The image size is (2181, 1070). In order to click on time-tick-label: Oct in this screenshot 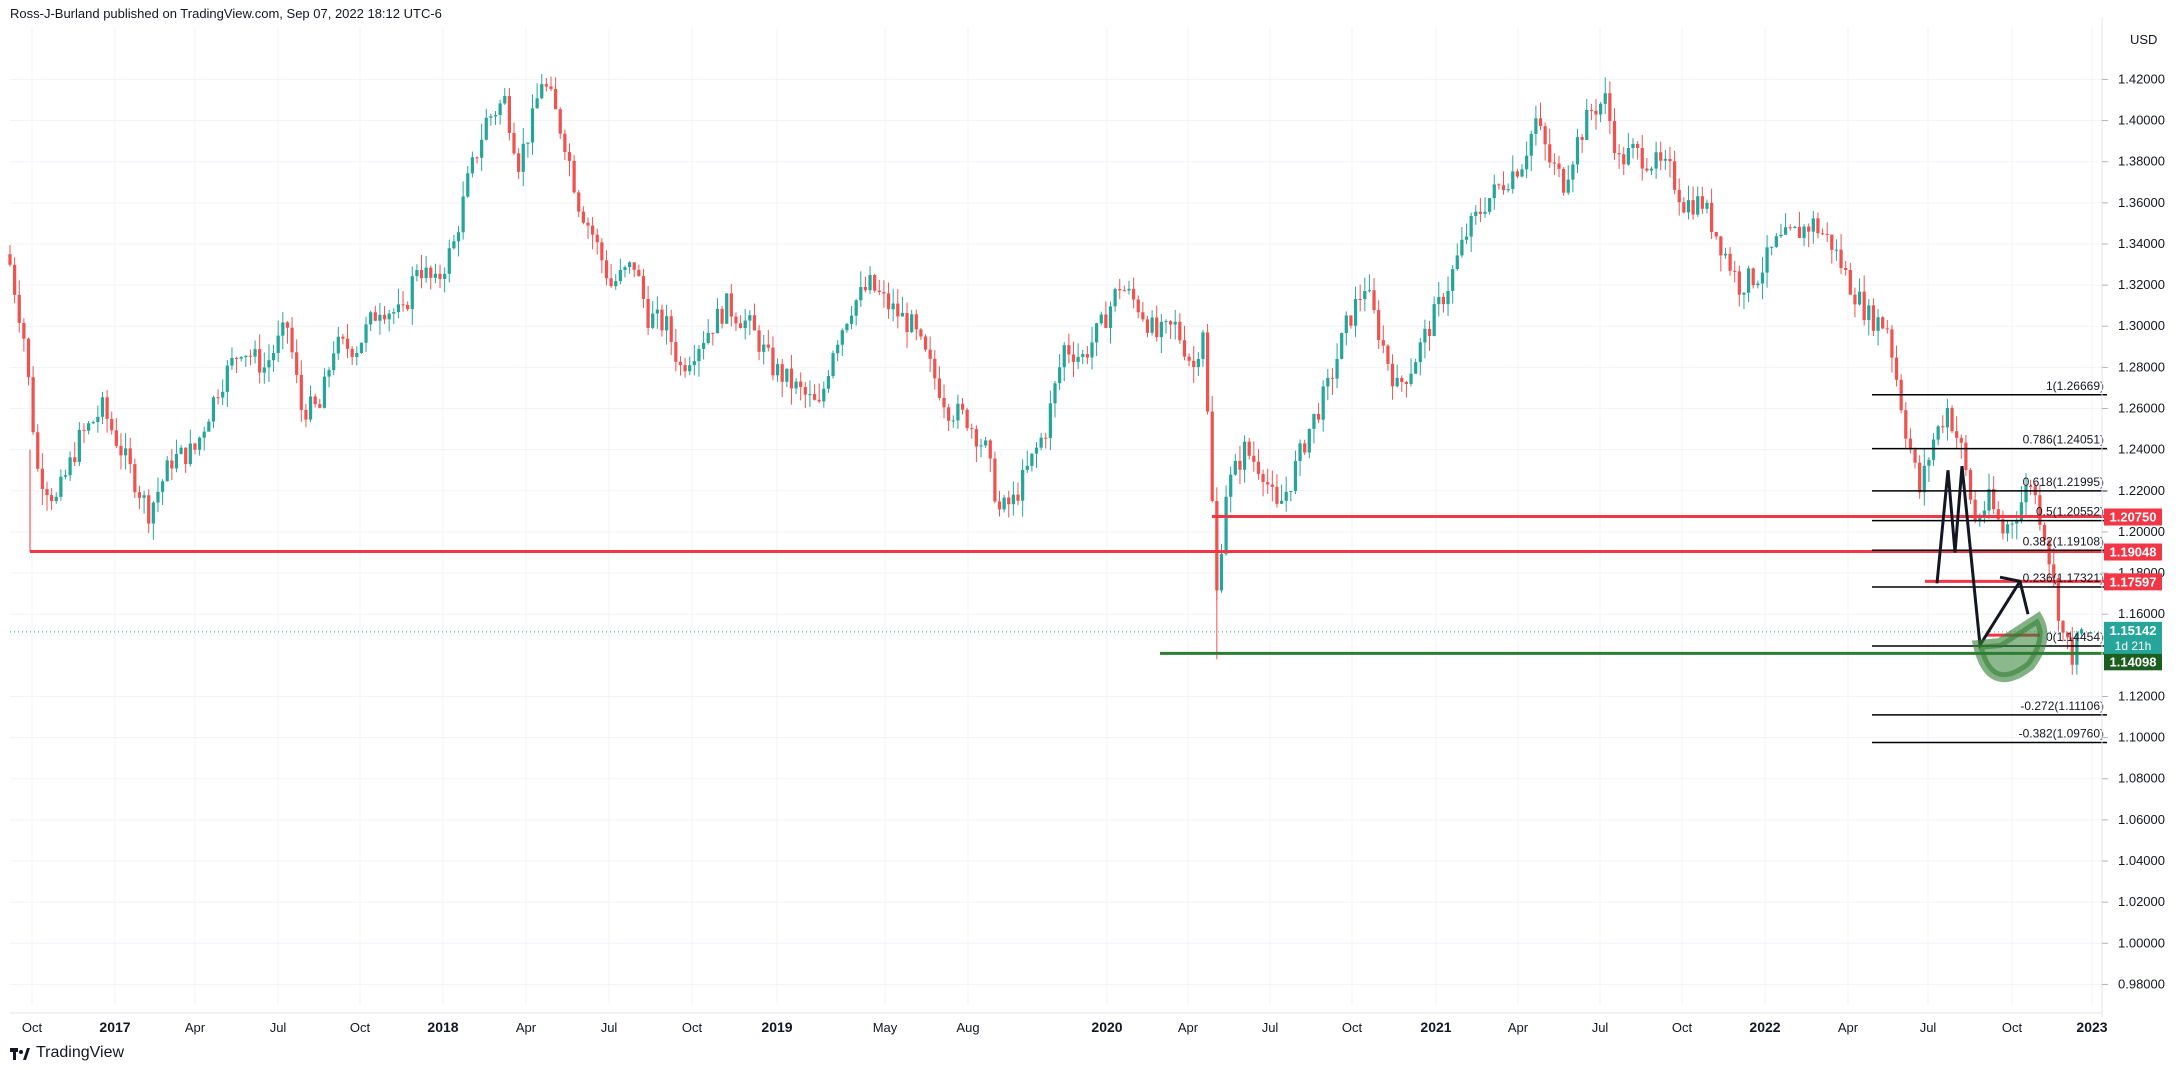, I will do `click(692, 1027)`.